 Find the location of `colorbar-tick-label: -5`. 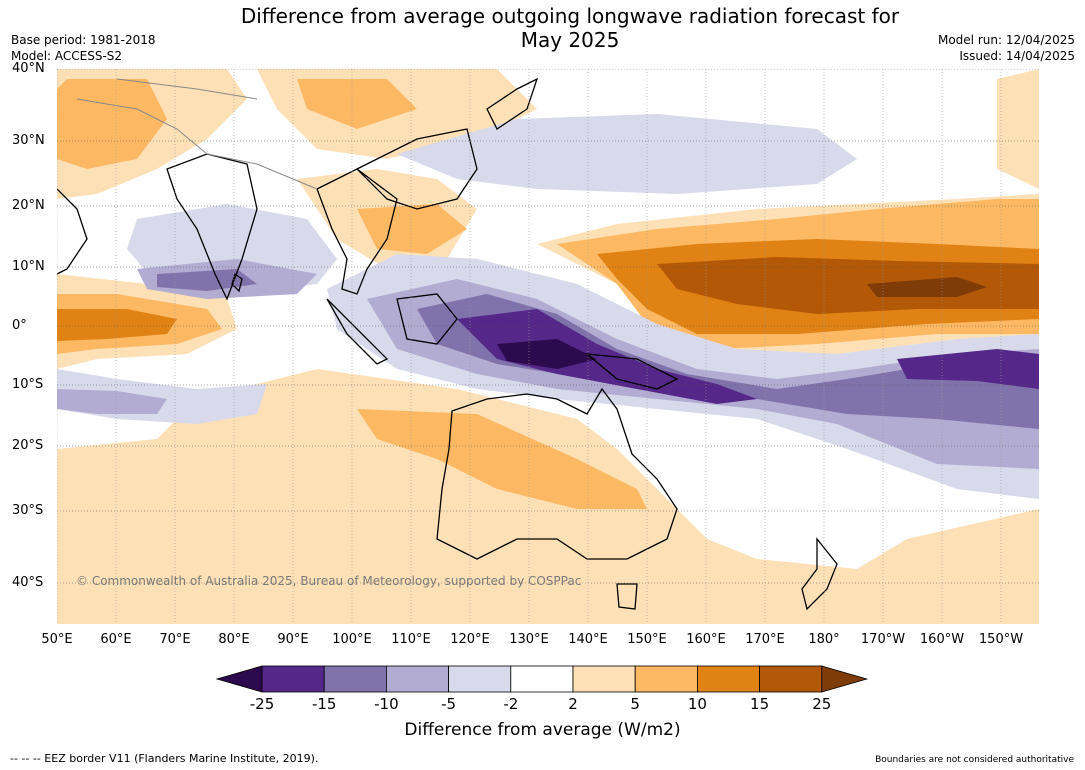

colorbar-tick-label: -5 is located at coordinates (449, 704).